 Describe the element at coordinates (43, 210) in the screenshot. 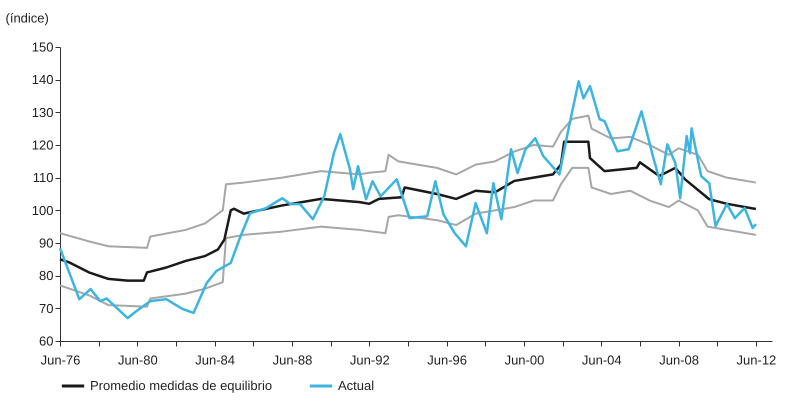

I see `y-tick-label: 100` at that location.